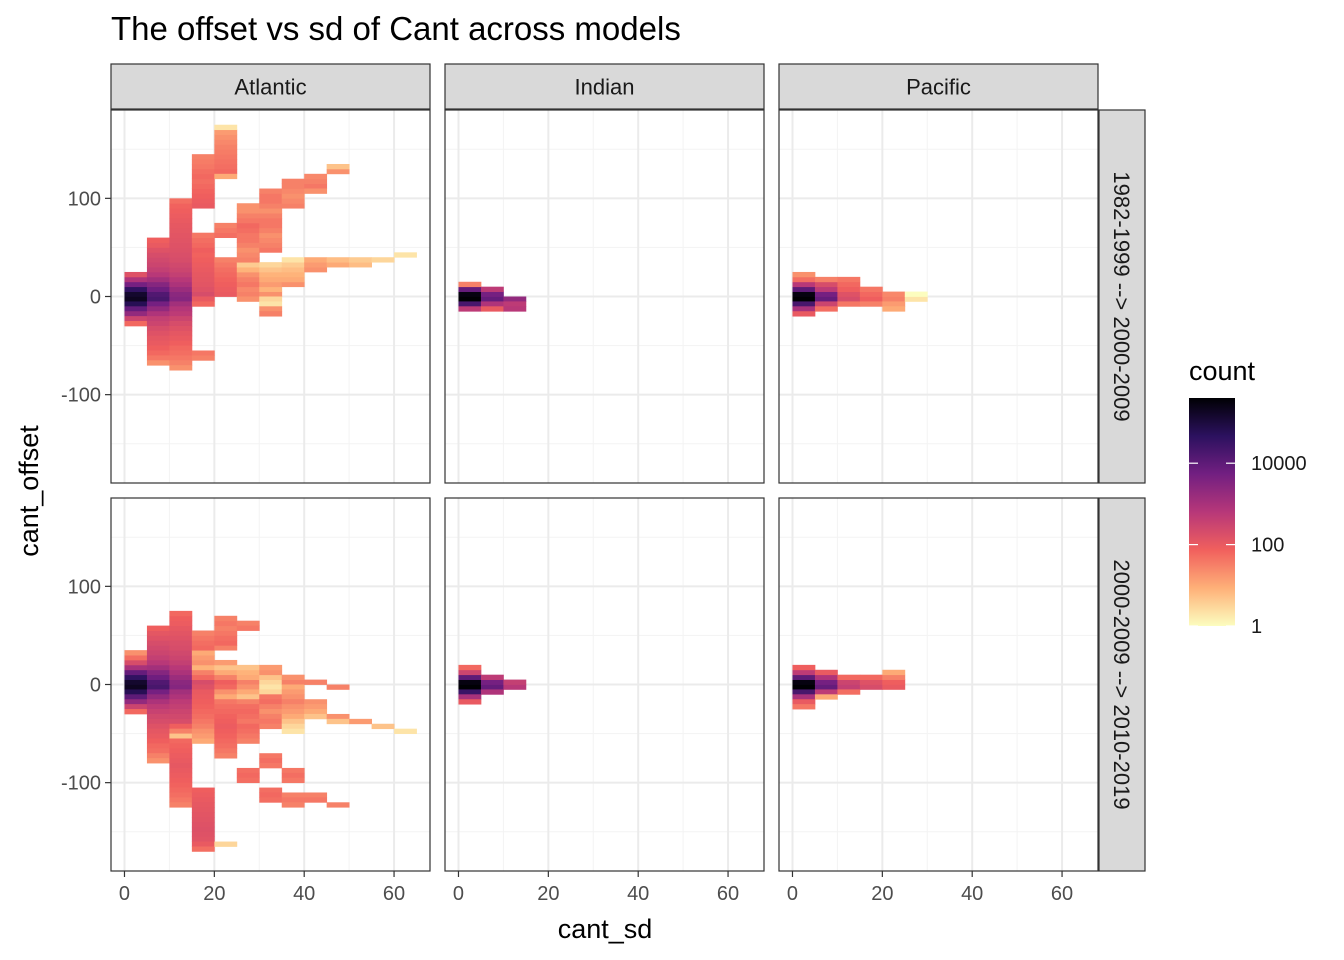  Describe the element at coordinates (1212, 512) in the screenshot. I see `legend-colorbar` at that location.